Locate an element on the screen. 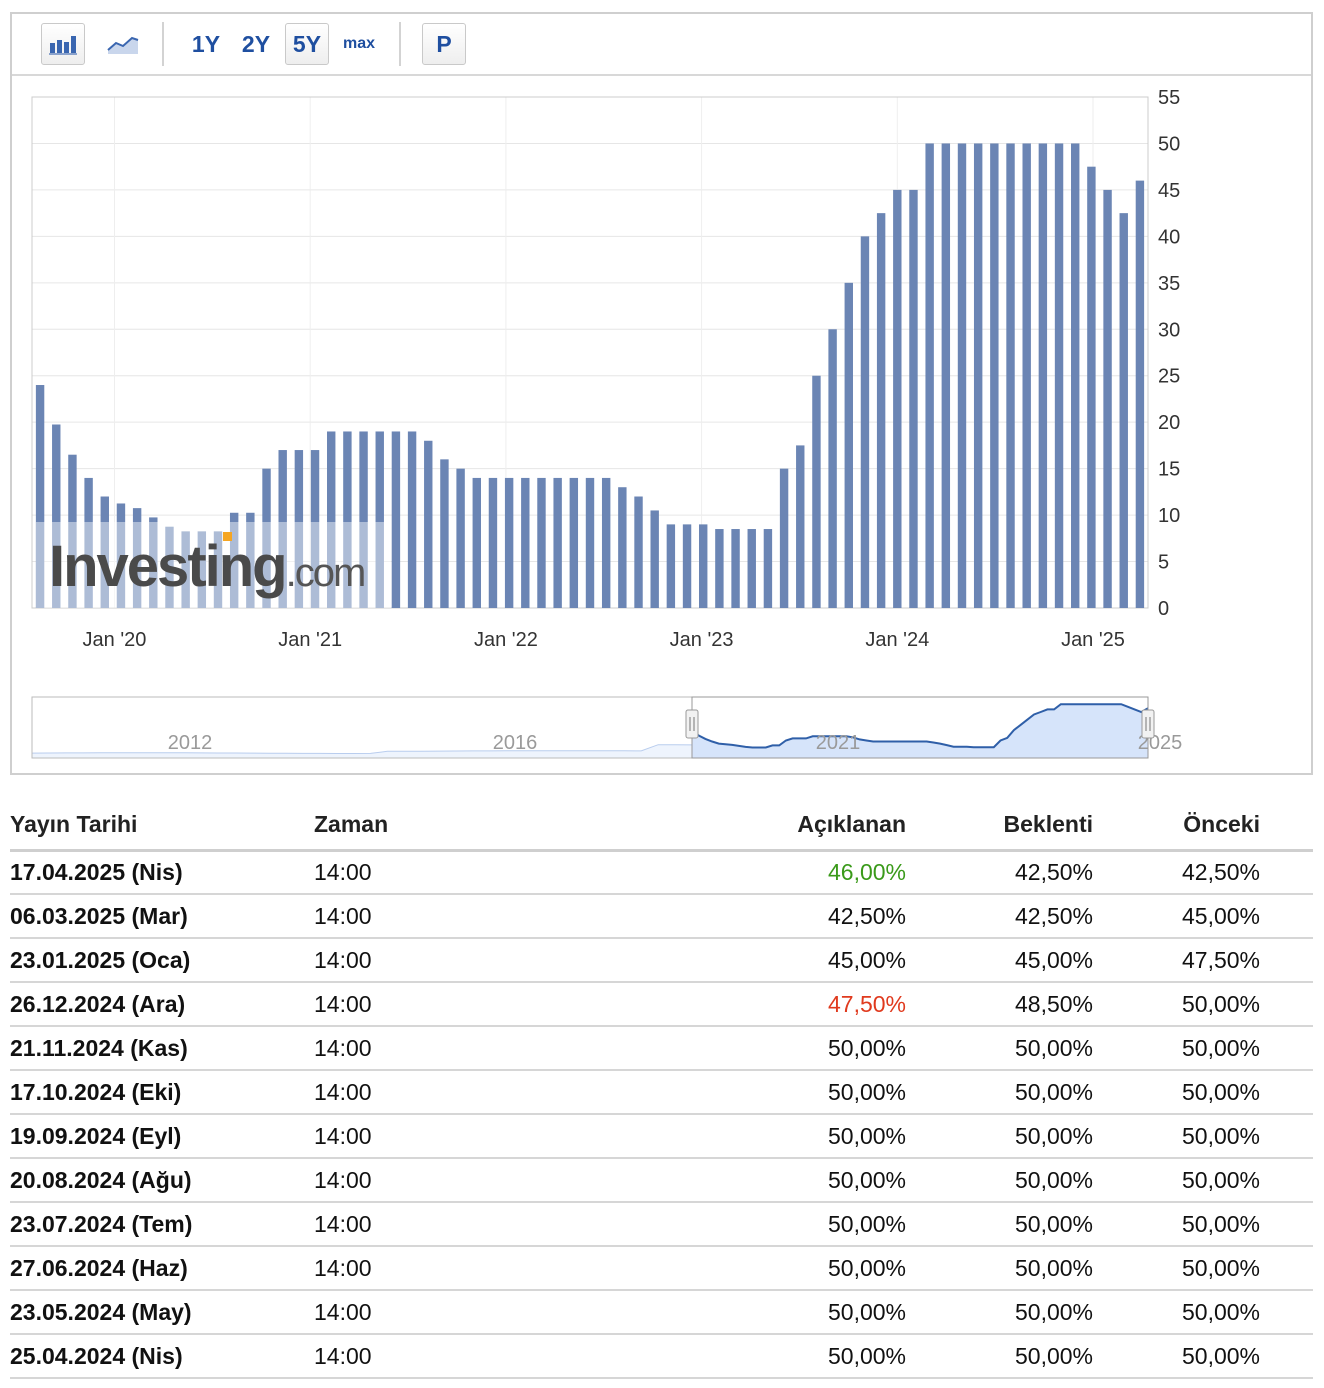 This screenshot has height=1388, width=1324. row-date: 06.03.2025 (Mar) is located at coordinates (162, 916).